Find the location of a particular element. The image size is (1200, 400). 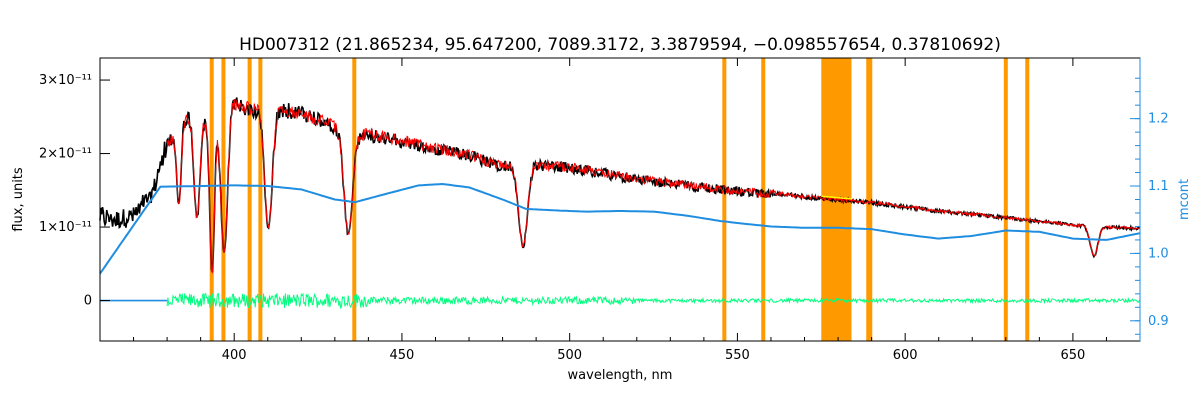

x-tick-label: 500 is located at coordinates (569, 355).